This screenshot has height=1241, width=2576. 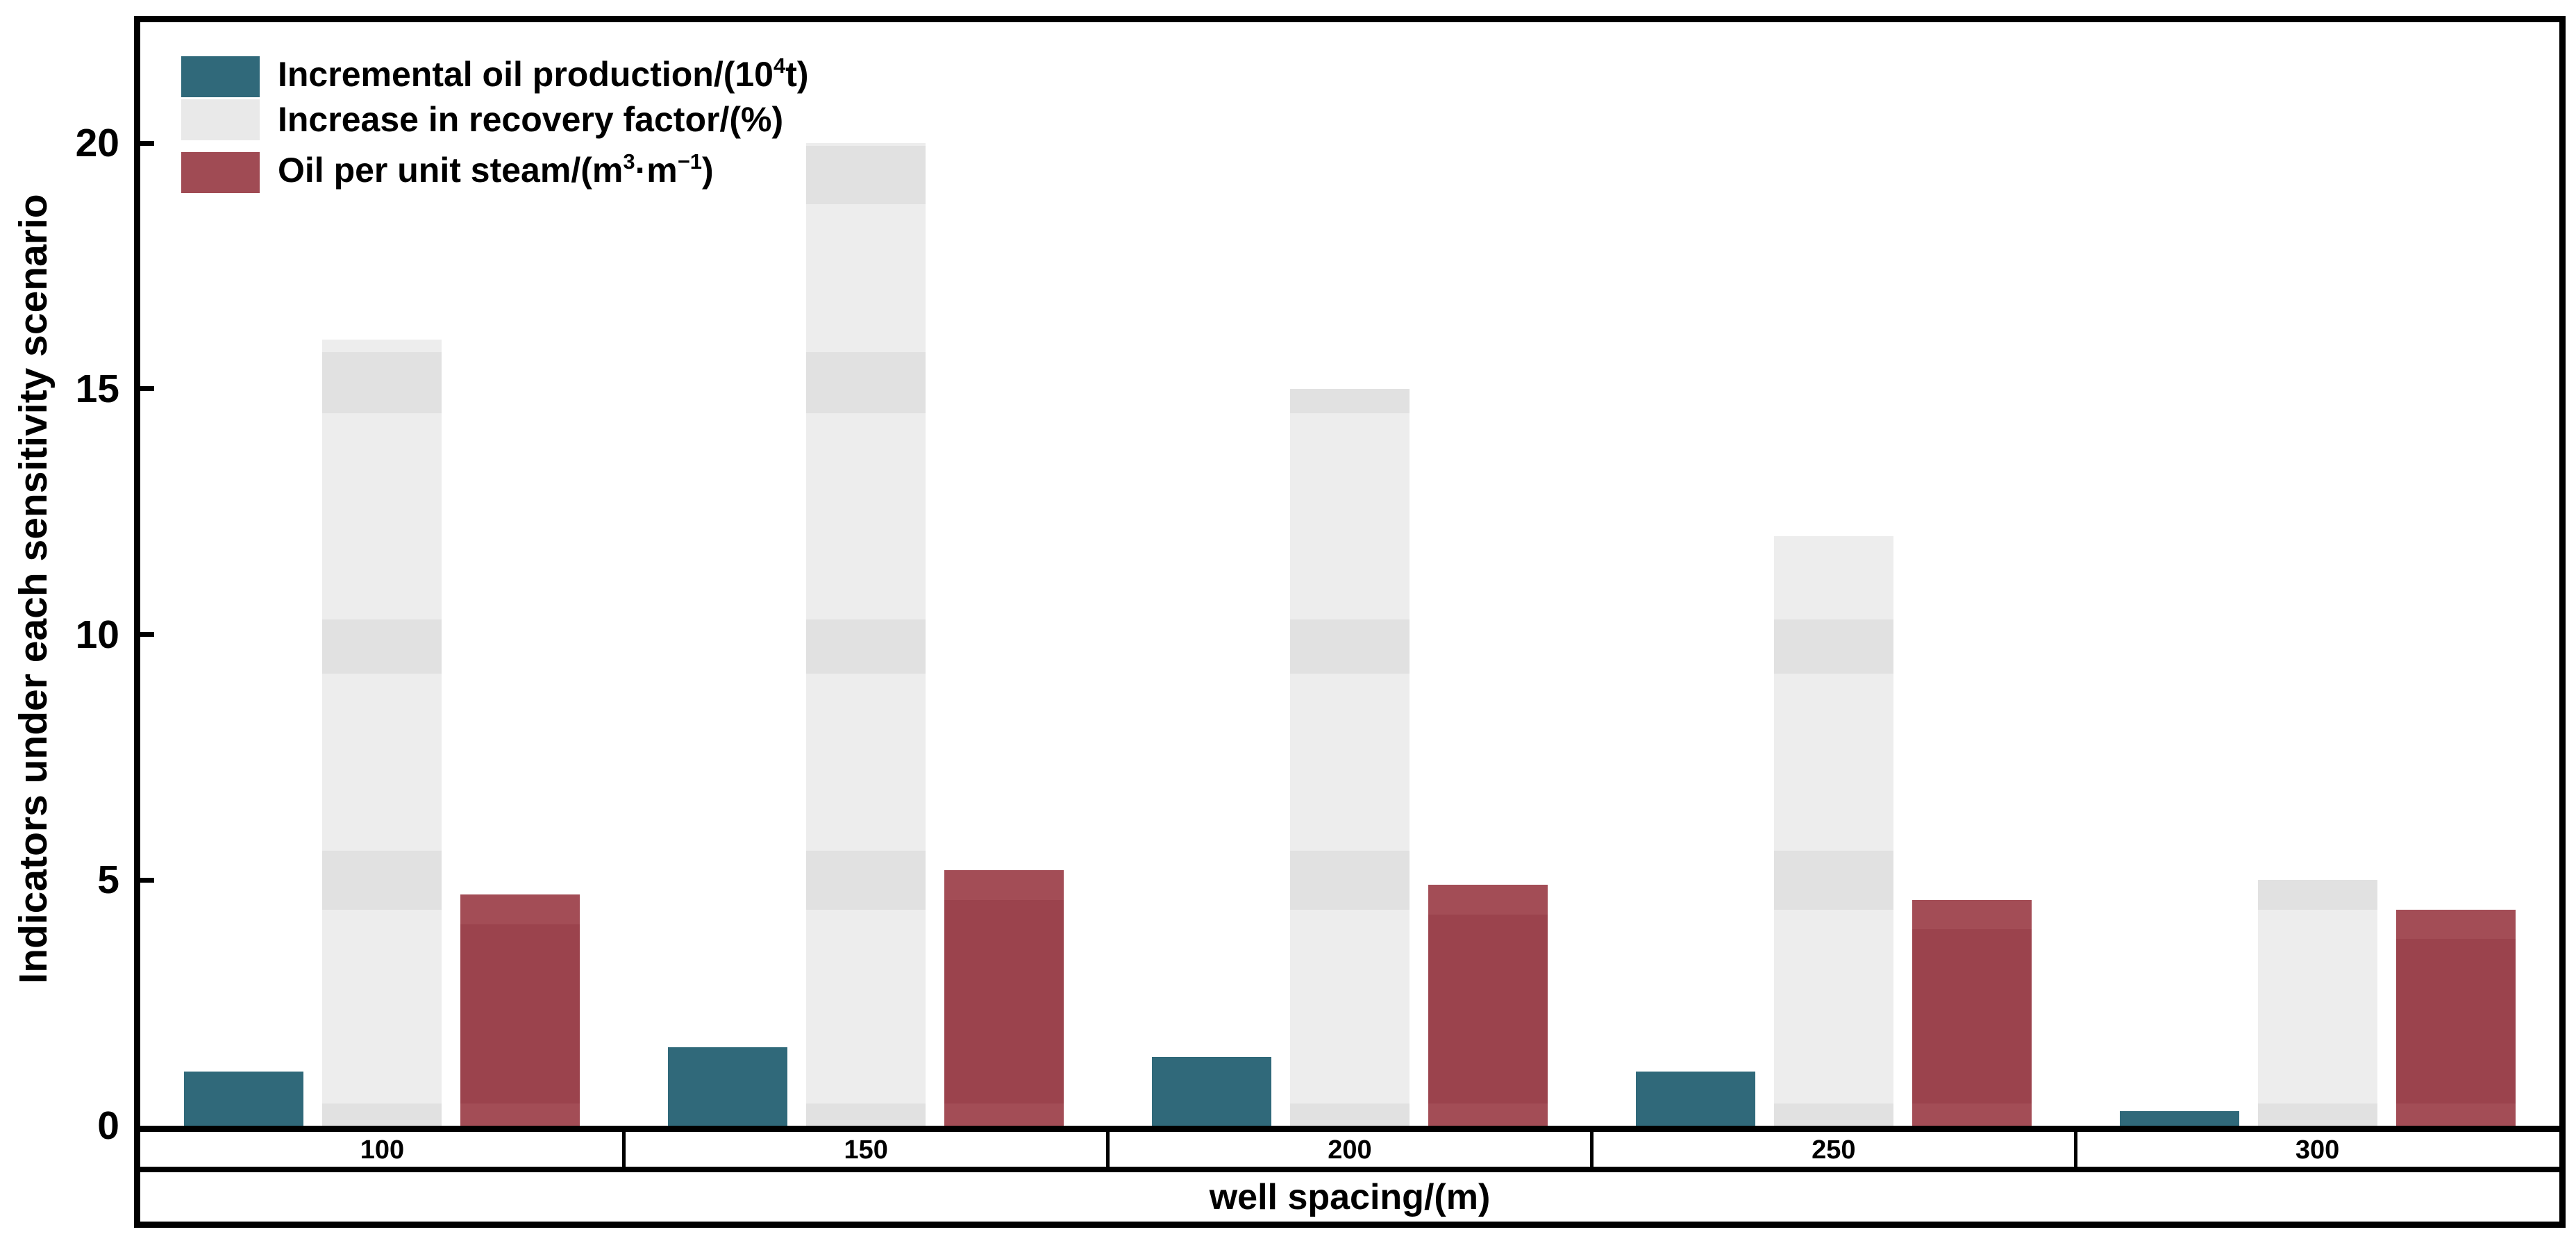 I want to click on category-label-250: 250, so click(x=1834, y=1150).